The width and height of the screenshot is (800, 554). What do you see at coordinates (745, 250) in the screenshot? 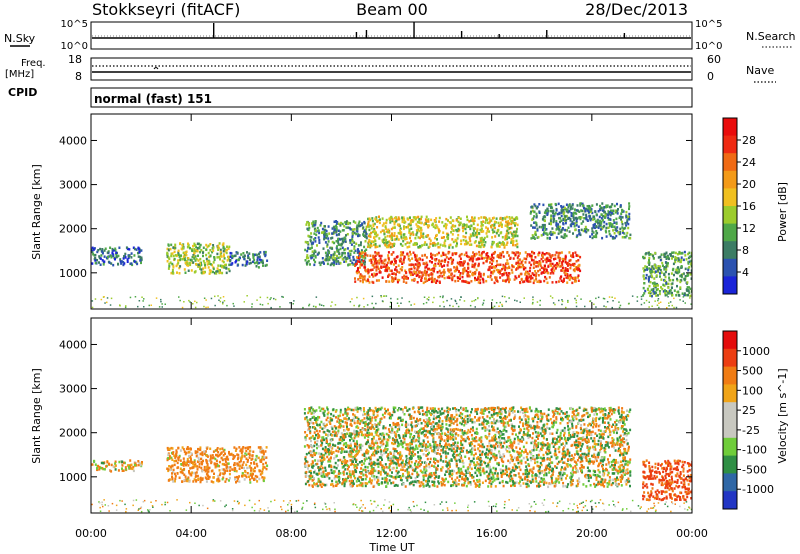
I see `colorbar-tick-label: 8` at bounding box center [745, 250].